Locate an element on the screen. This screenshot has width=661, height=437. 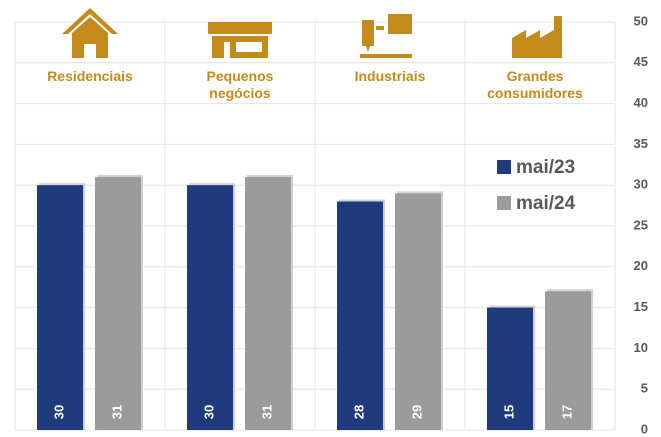
y-tick-label: 15 is located at coordinates (641, 306).